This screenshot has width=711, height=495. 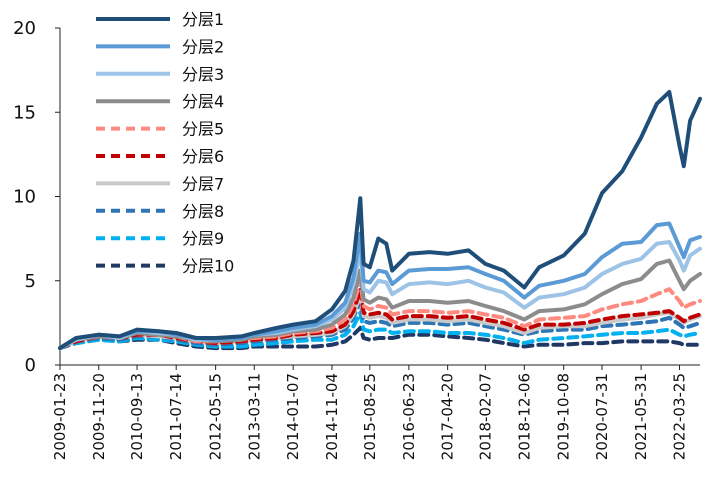 I want to click on x-tick-label: 2011-07-14, so click(x=176, y=416).